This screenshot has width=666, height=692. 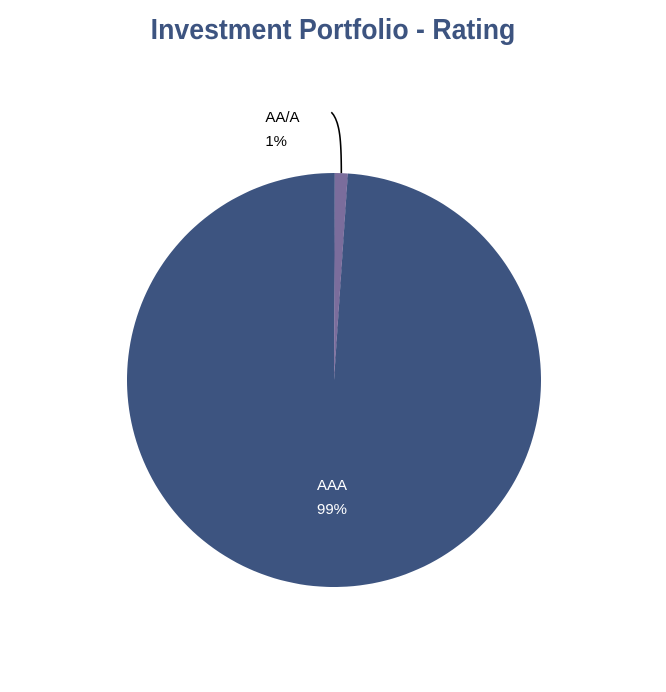 I want to click on pie-labels: AAA 99% AA/A 1%, so click(x=306, y=313).